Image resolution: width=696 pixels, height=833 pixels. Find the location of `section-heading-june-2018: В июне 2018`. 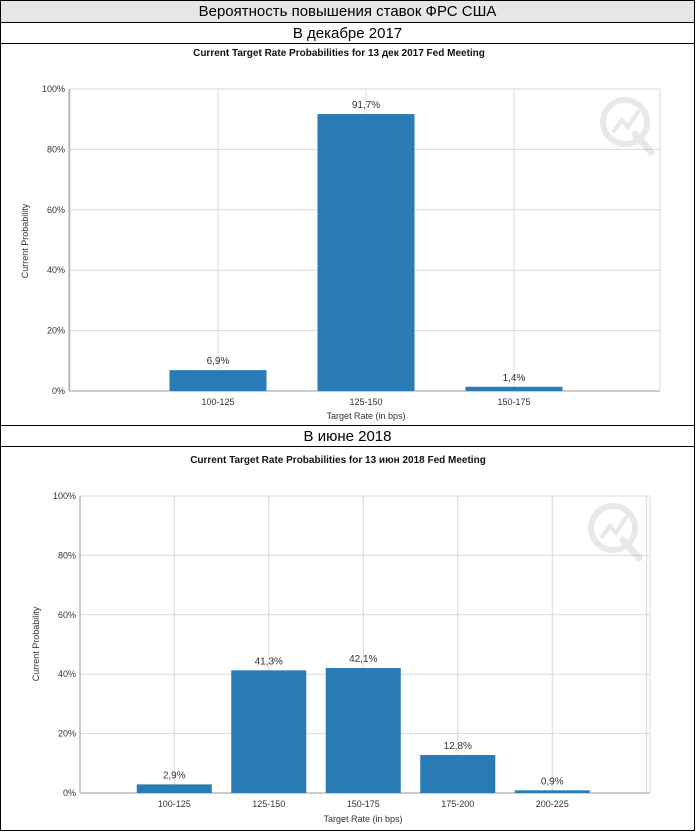

section-heading-june-2018: В июне 2018 is located at coordinates (347, 436).